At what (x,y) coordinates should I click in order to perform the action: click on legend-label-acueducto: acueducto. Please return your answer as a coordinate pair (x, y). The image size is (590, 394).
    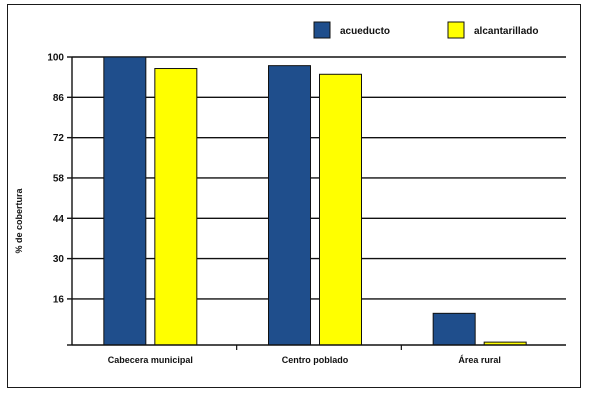
    Looking at the image, I should click on (365, 31).